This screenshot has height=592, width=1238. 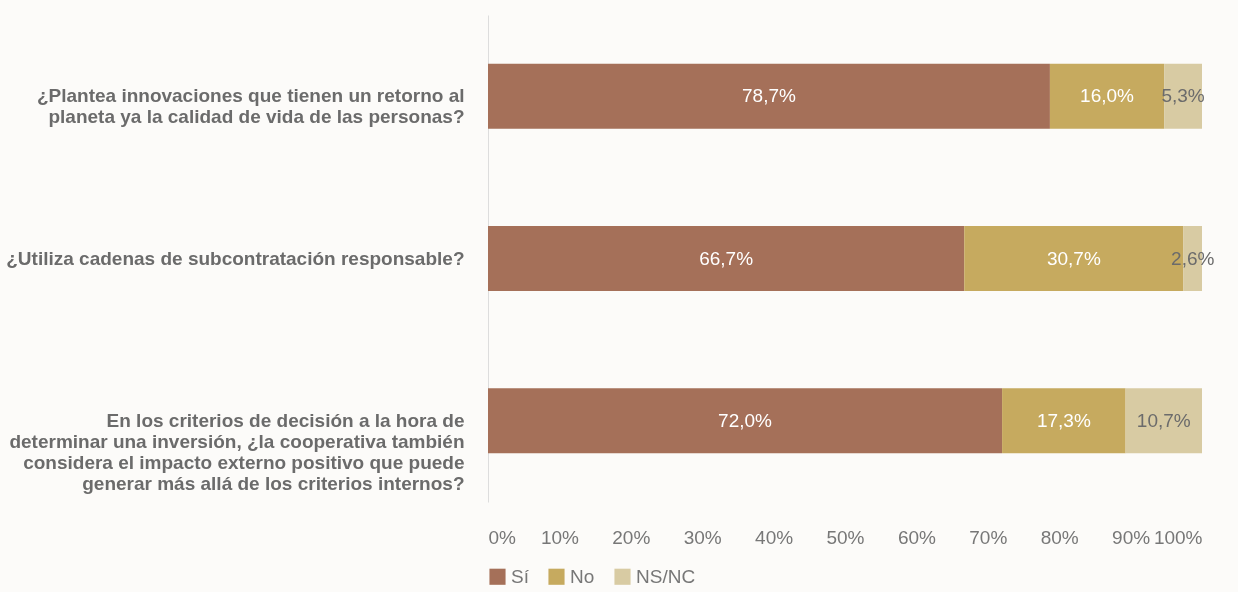 What do you see at coordinates (917, 537) in the screenshot?
I see `x-tick-label: 60%` at bounding box center [917, 537].